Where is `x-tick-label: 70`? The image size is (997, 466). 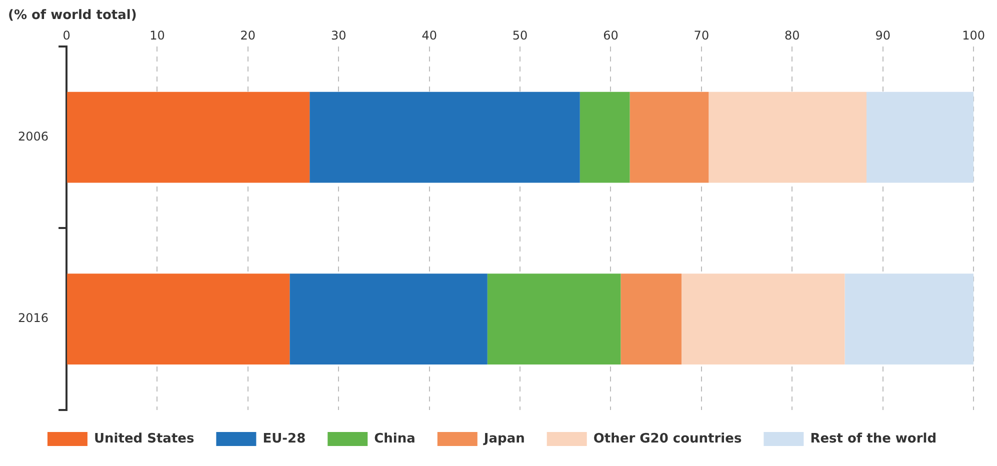 x-tick-label: 70 is located at coordinates (702, 35).